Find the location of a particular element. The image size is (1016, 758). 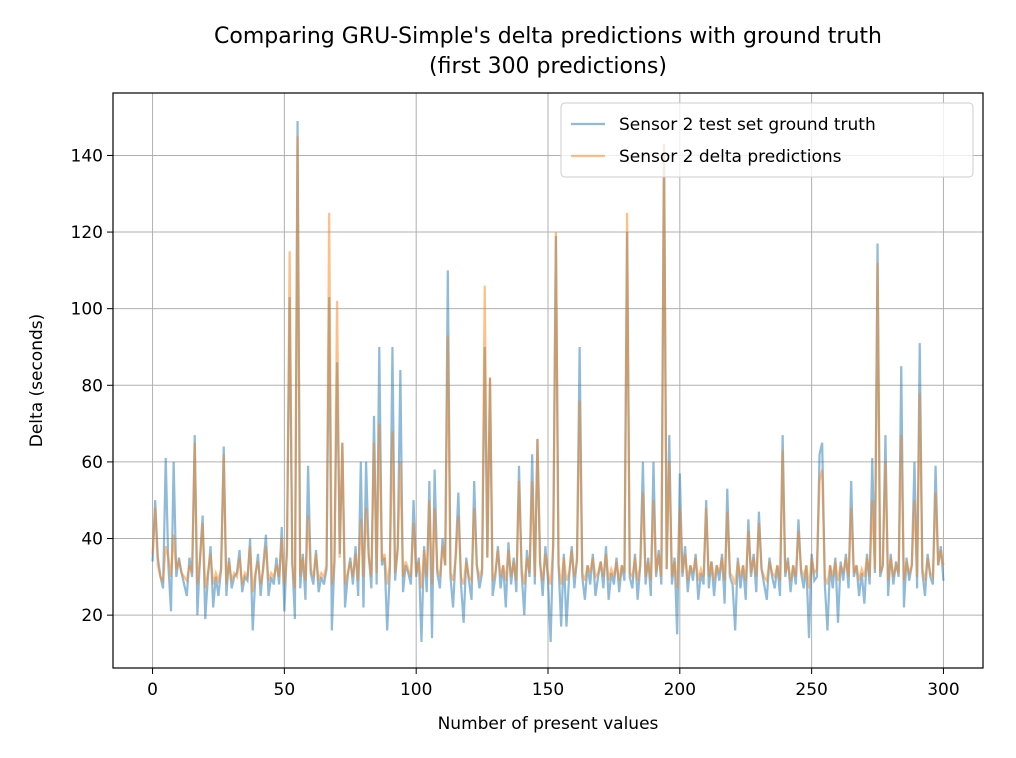

y-tick-label: 40 is located at coordinates (92, 540).